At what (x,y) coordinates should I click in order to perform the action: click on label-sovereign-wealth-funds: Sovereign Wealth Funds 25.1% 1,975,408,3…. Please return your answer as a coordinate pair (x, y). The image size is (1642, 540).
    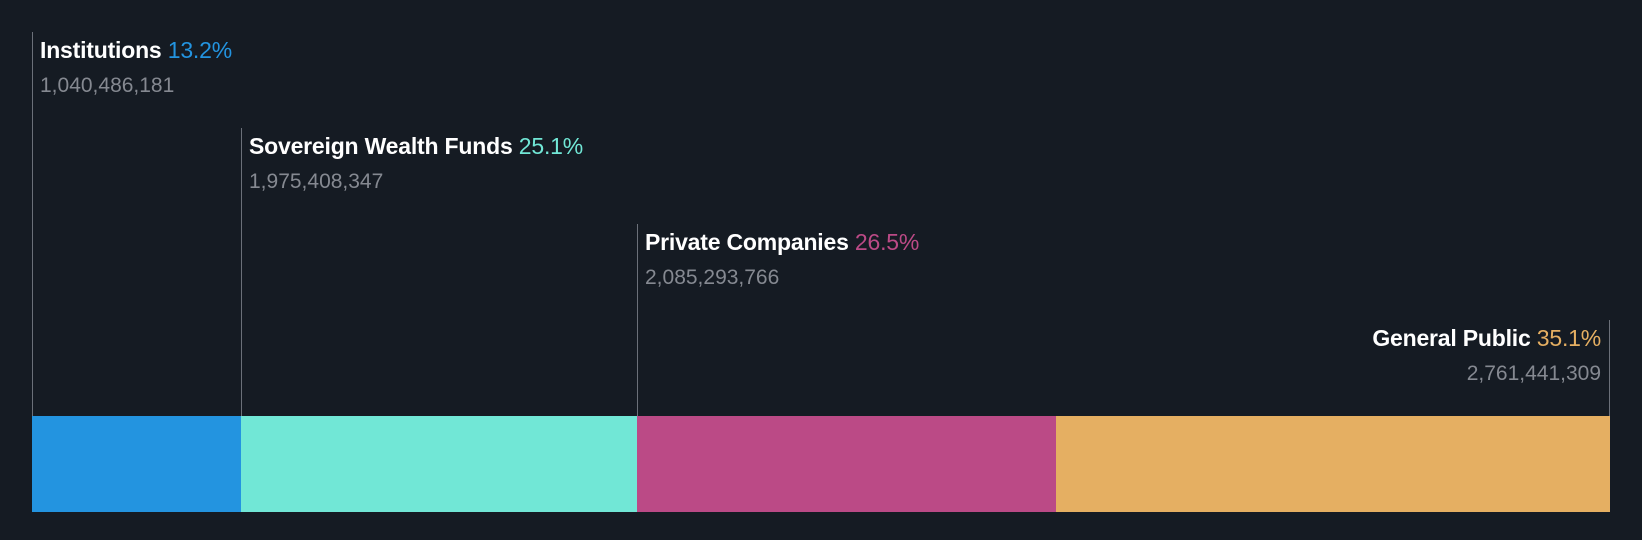
    Looking at the image, I should click on (416, 163).